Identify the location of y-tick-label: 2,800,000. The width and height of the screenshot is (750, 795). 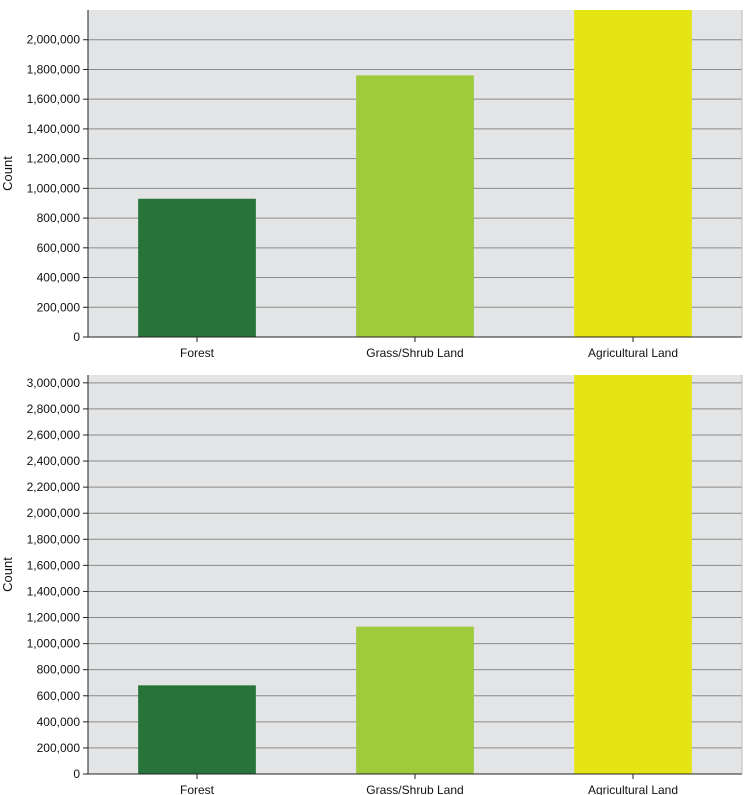
(54, 409).